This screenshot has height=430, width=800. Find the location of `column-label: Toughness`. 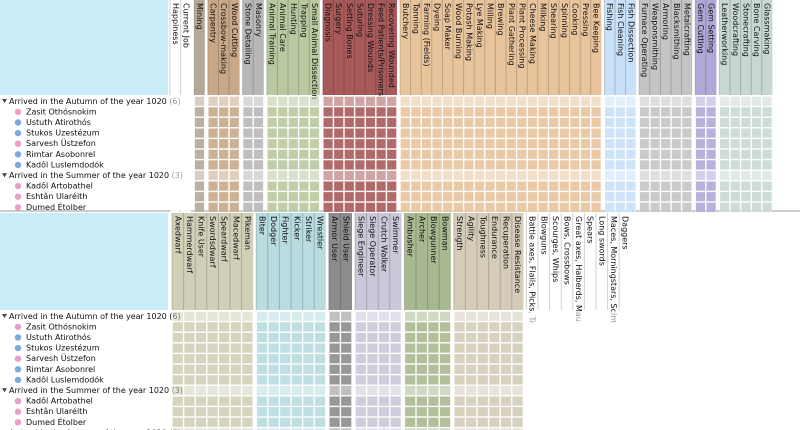

column-label: Toughness is located at coordinates (482, 236).